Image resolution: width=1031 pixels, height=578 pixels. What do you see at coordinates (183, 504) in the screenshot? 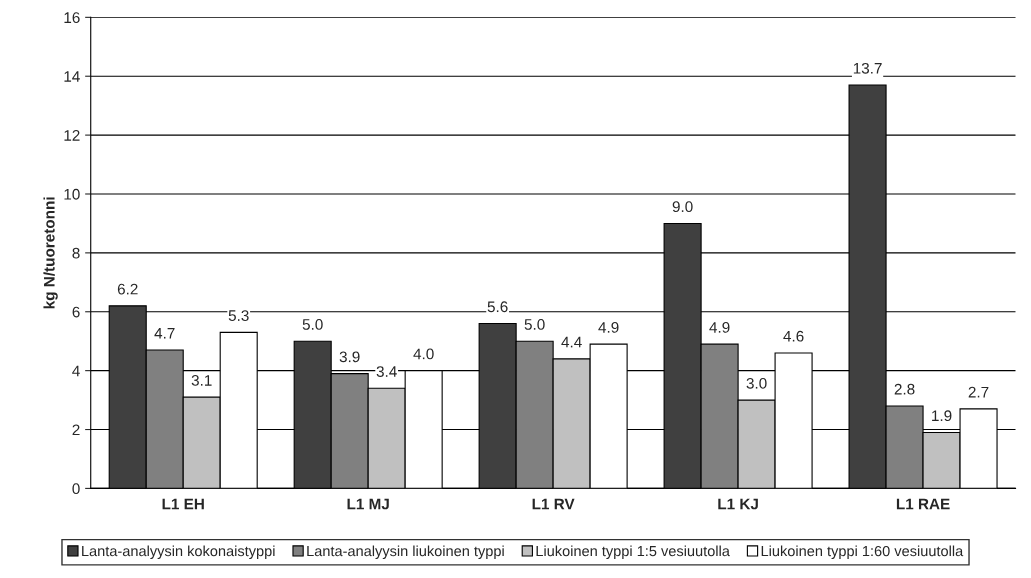
I see `x-tick-label: L1 EH` at bounding box center [183, 504].